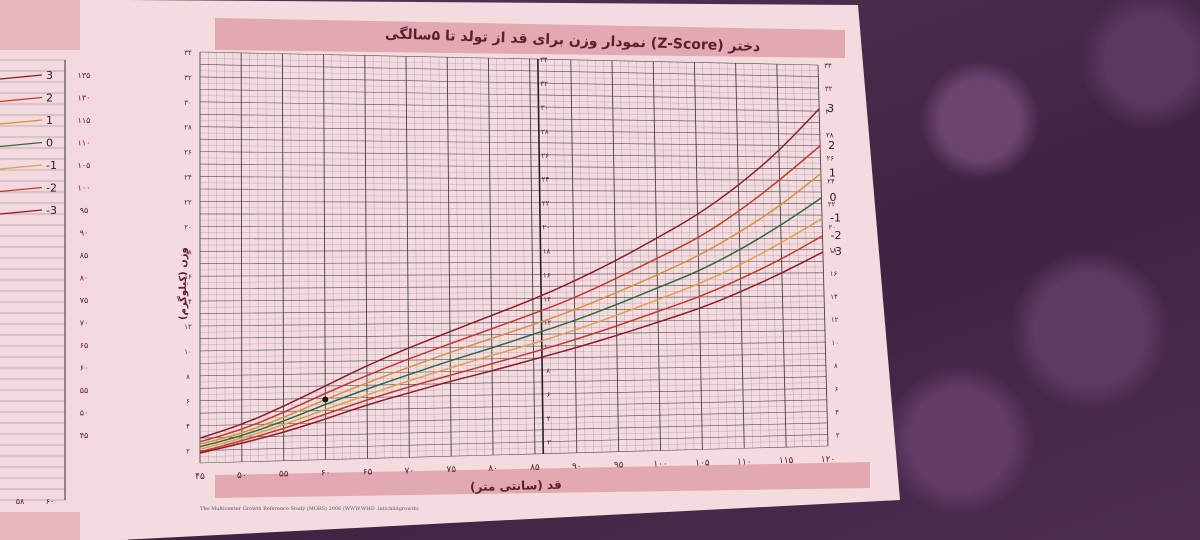 The image size is (1200, 540). Describe the element at coordinates (84, 255) in the screenshot. I see `left-page-y-tick-label: ۸۵` at that location.